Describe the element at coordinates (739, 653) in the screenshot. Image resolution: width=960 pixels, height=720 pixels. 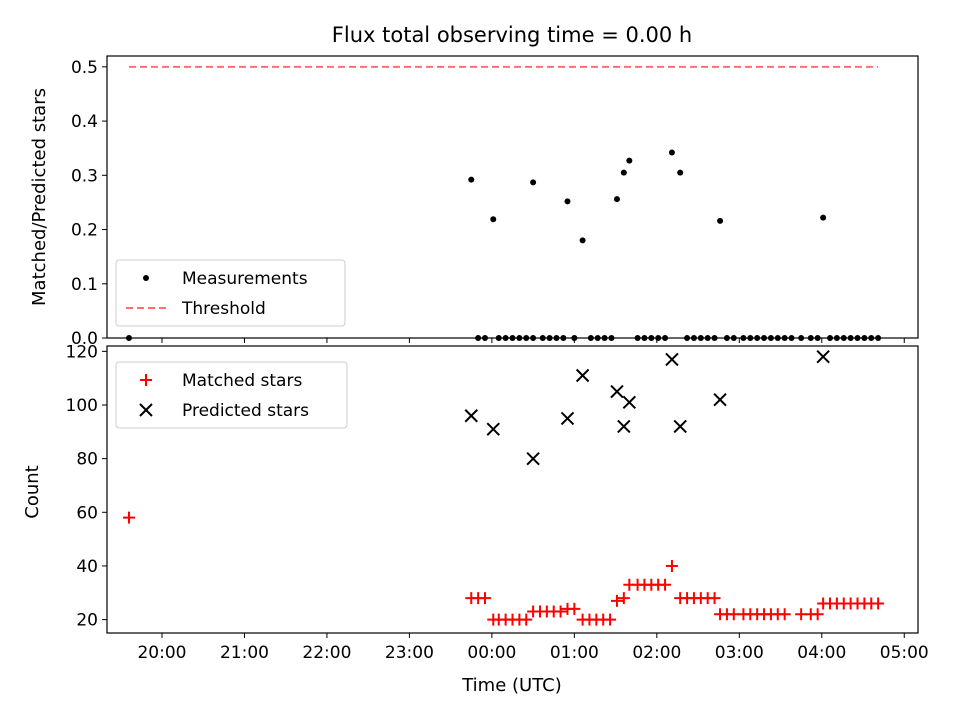
I see `x-tick-label: 03:00` at that location.